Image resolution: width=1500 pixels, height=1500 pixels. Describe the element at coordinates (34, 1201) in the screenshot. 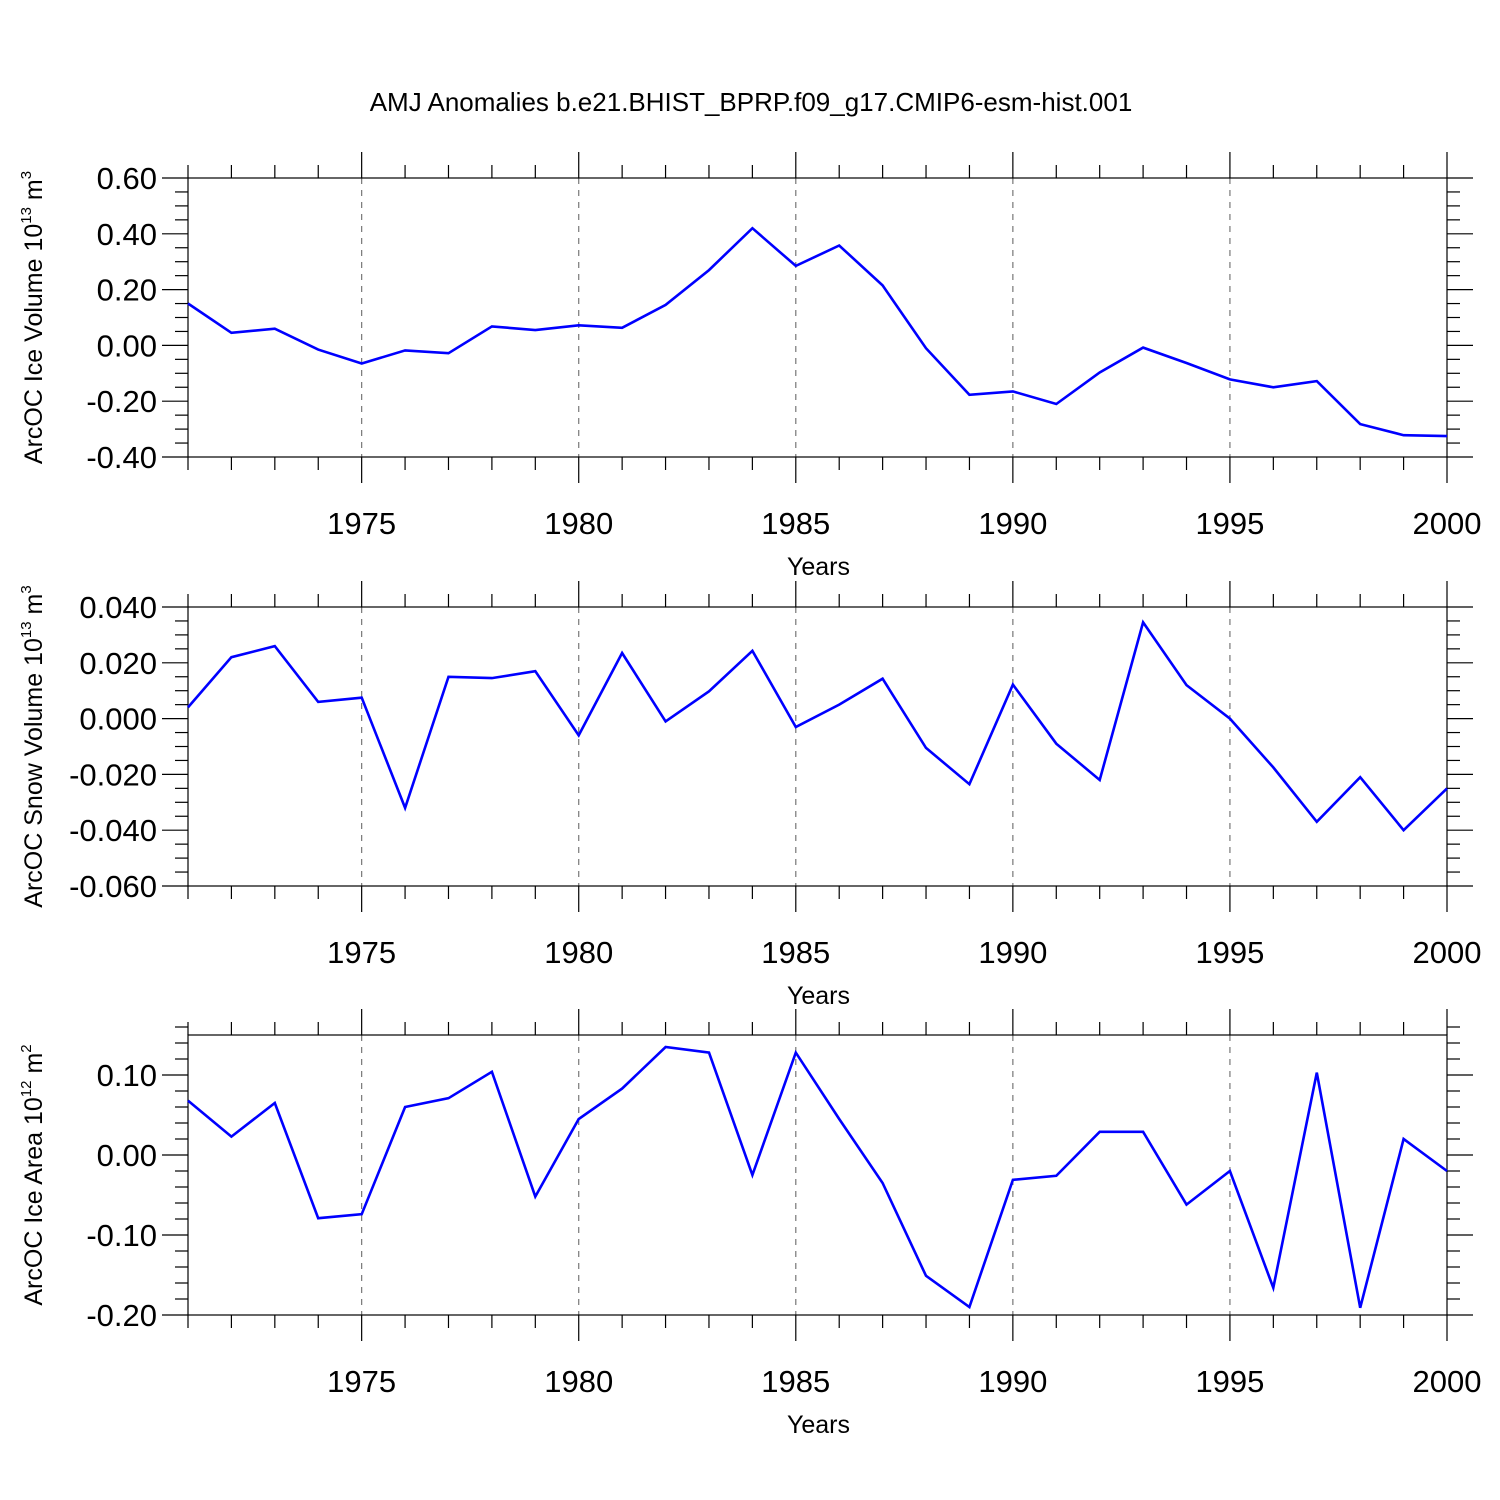

I see `y-axis-label-text: ArcOC Ice Area 10` at that location.